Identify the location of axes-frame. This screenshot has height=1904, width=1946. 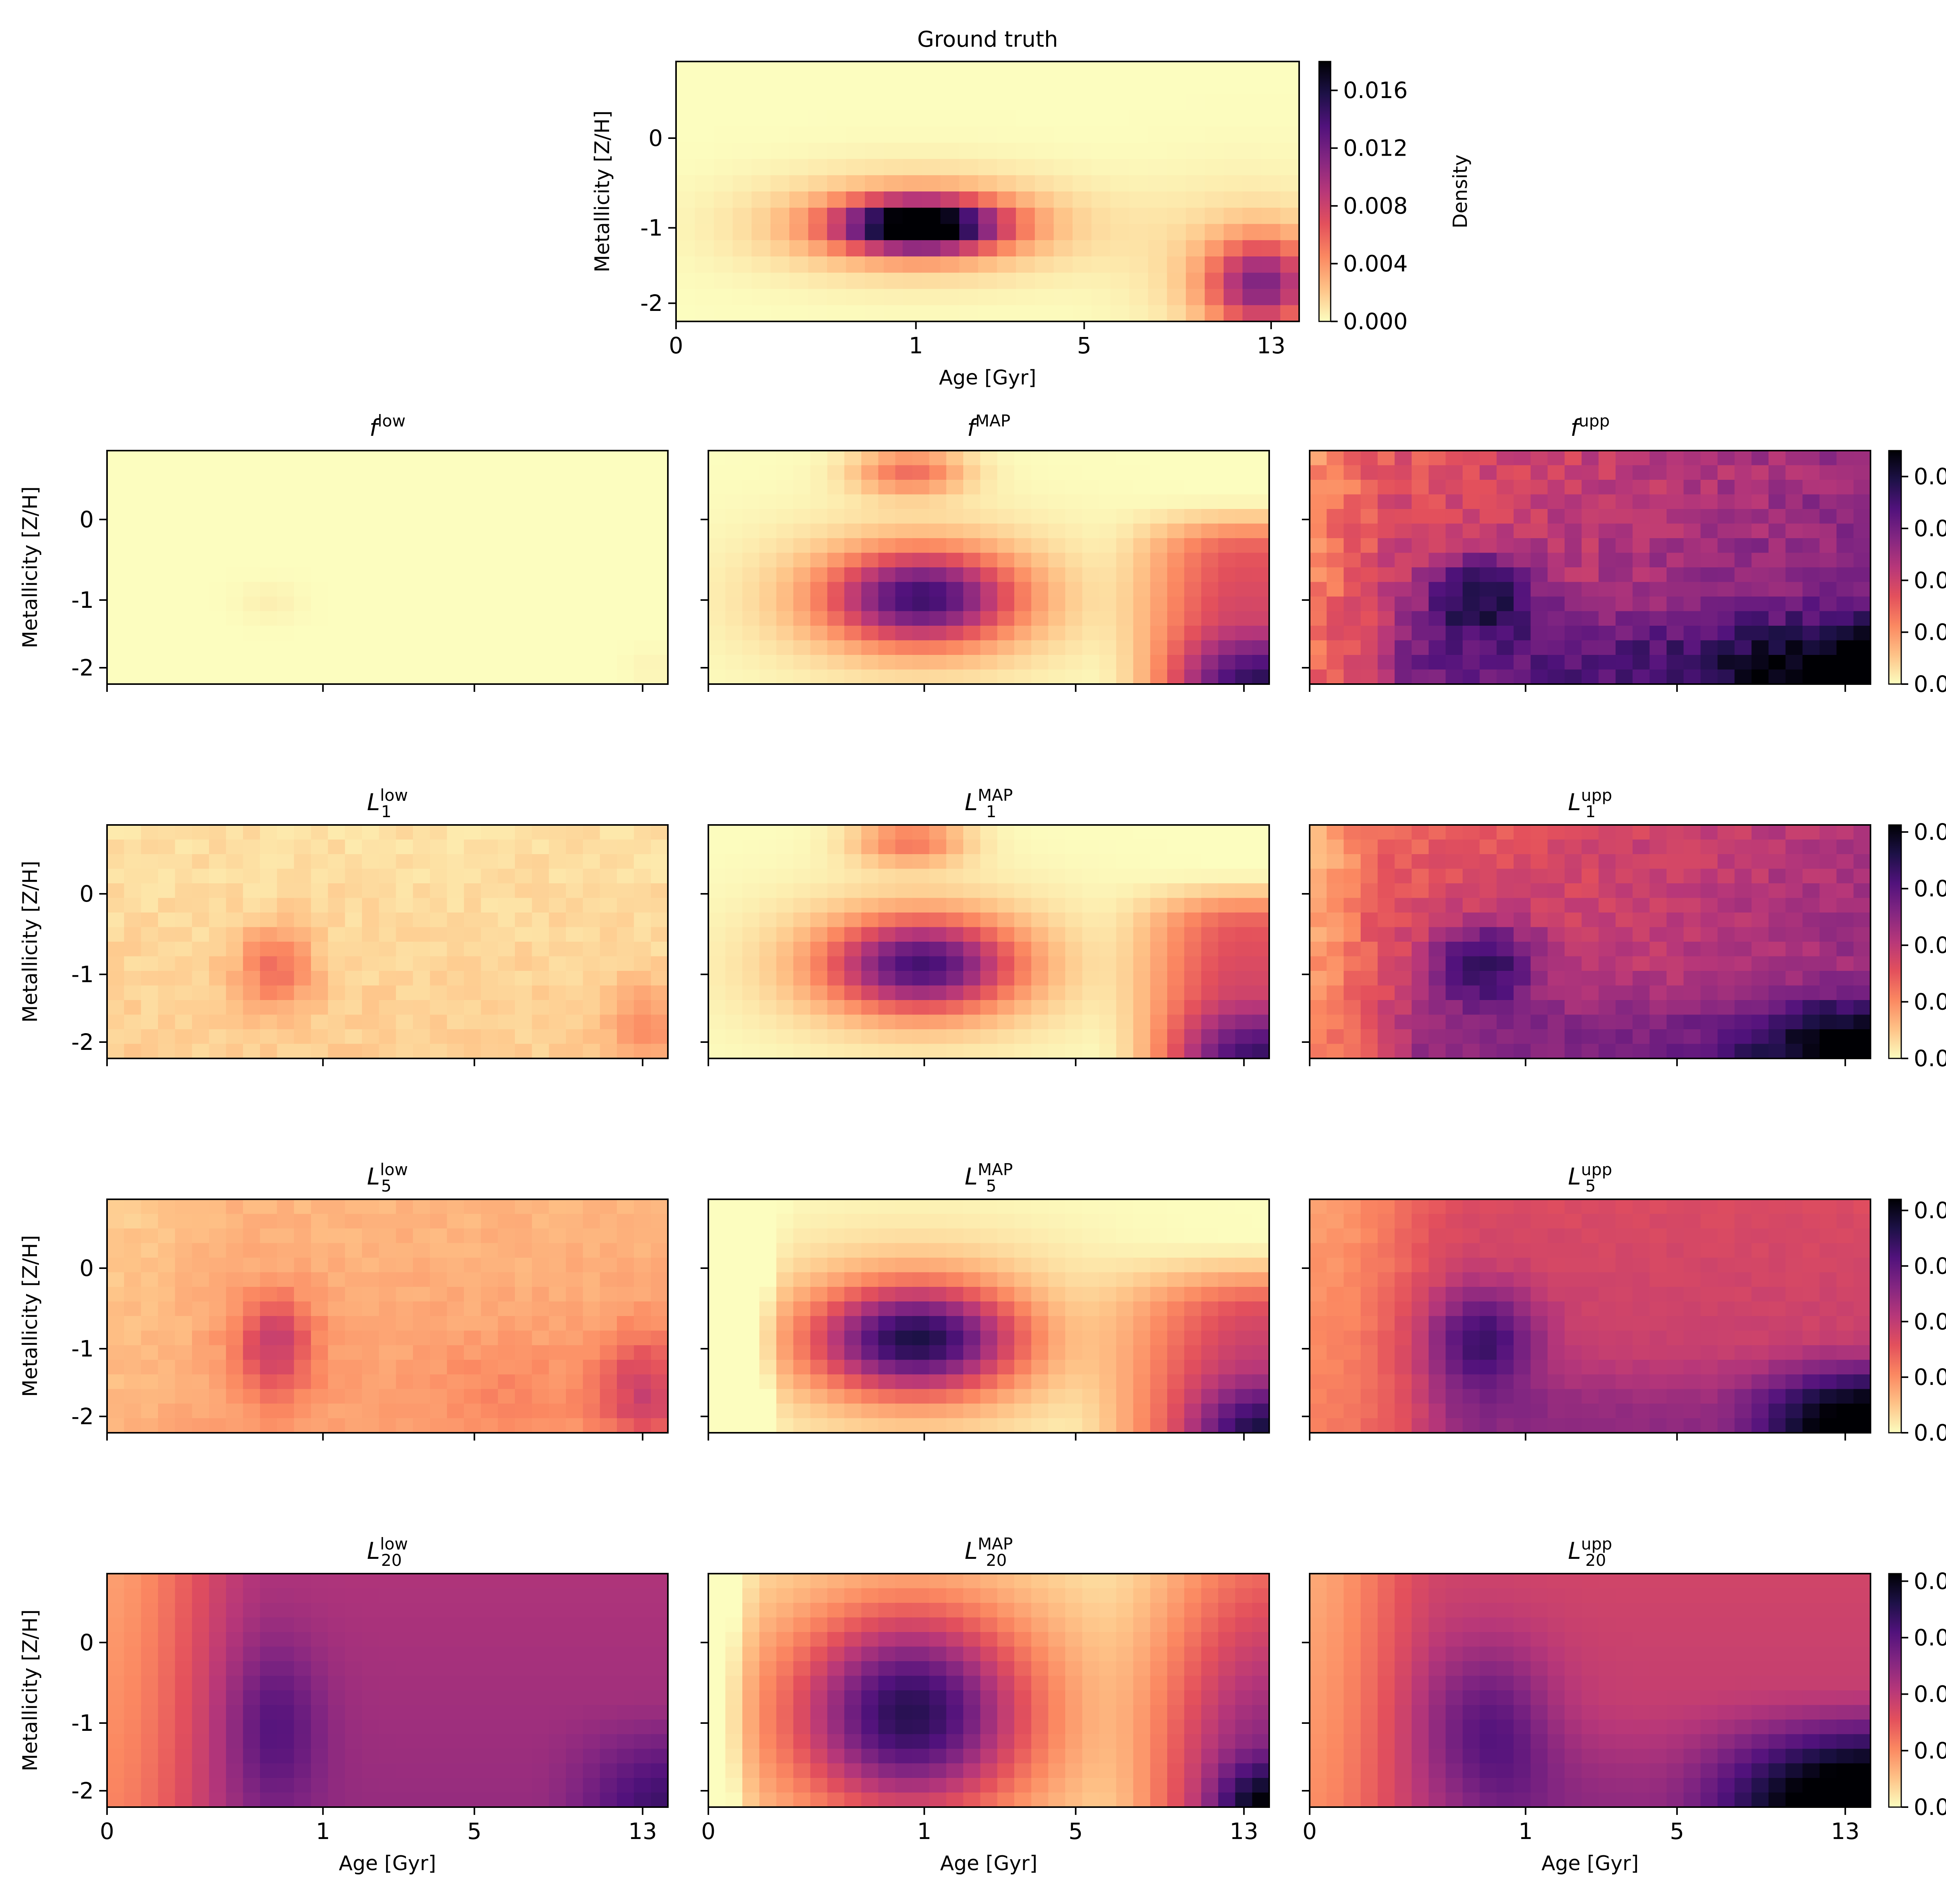
(989, 1316).